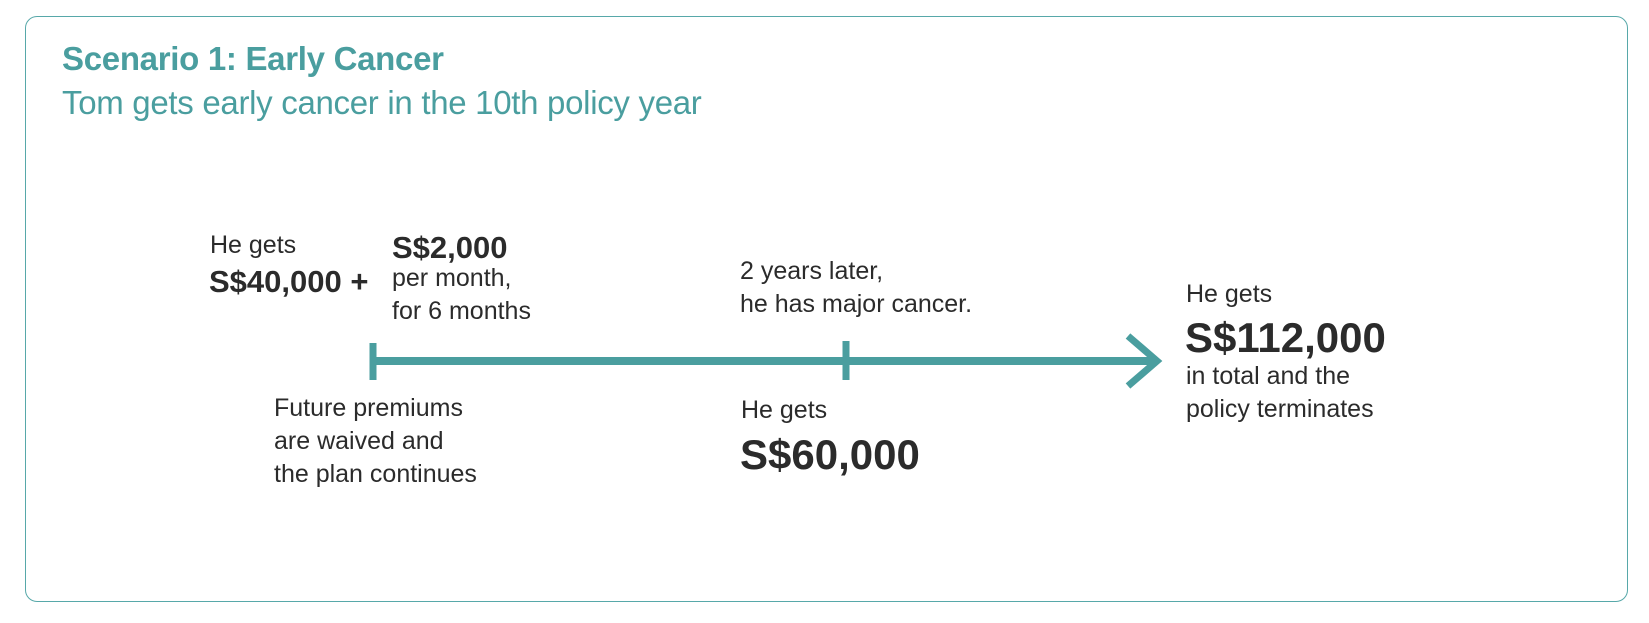  Describe the element at coordinates (1280, 393) in the screenshot. I see `outcome-details: in total and the policy terminates` at that location.